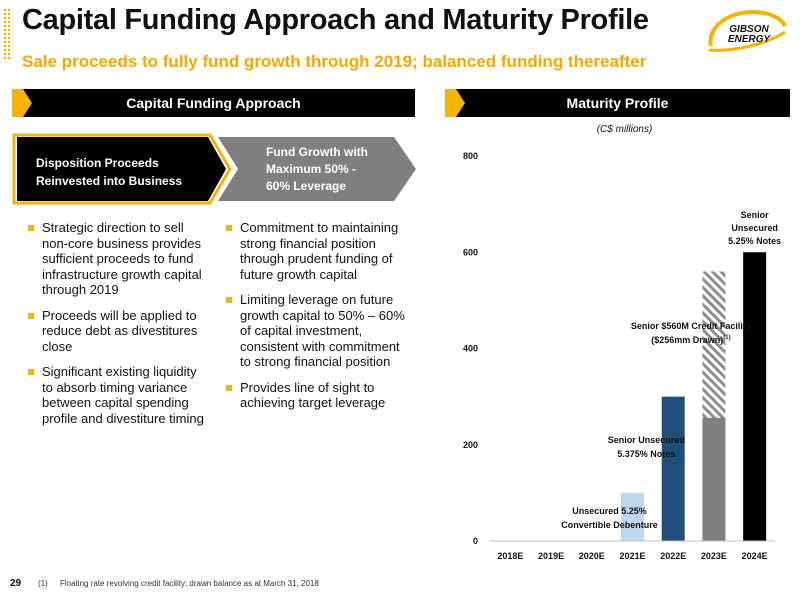  What do you see at coordinates (311, 169) in the screenshot?
I see `box2-line2: Maximum 50% -` at bounding box center [311, 169].